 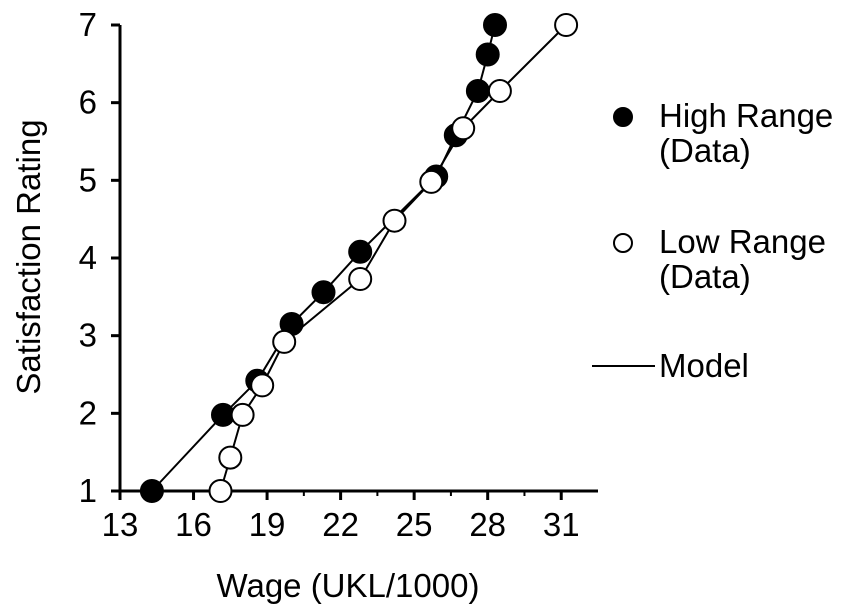 What do you see at coordinates (88, 490) in the screenshot?
I see `y-tick-label: 1` at bounding box center [88, 490].